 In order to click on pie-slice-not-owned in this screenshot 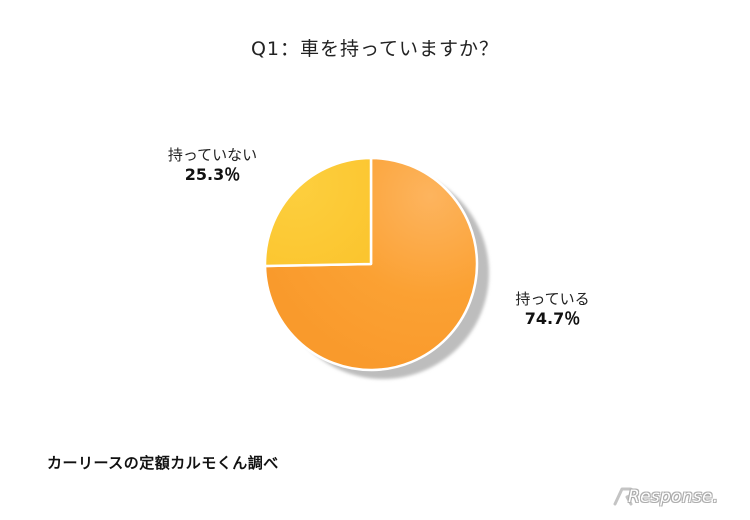, I will do `click(318, 212)`.